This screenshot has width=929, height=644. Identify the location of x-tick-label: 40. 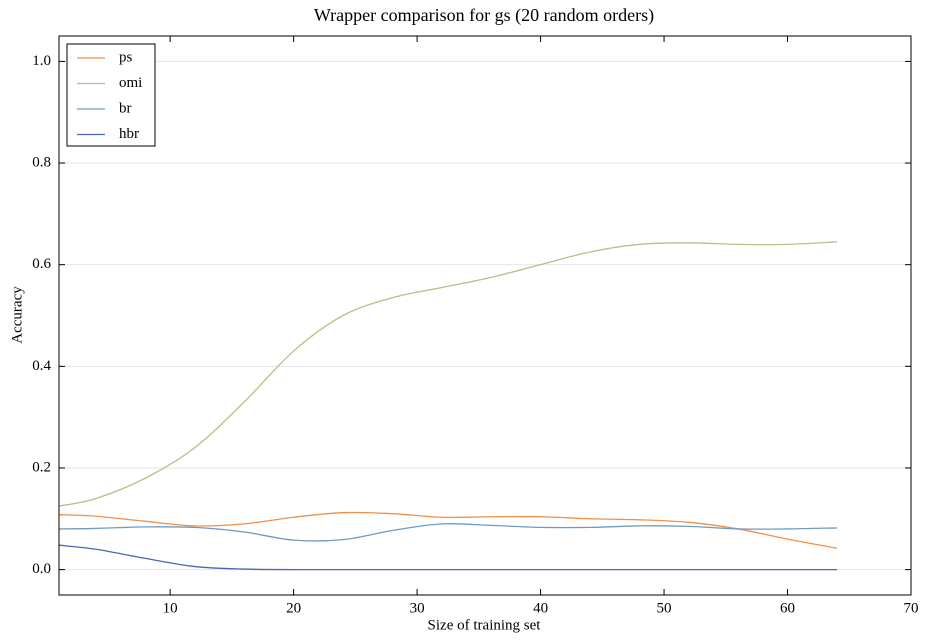
(540, 608).